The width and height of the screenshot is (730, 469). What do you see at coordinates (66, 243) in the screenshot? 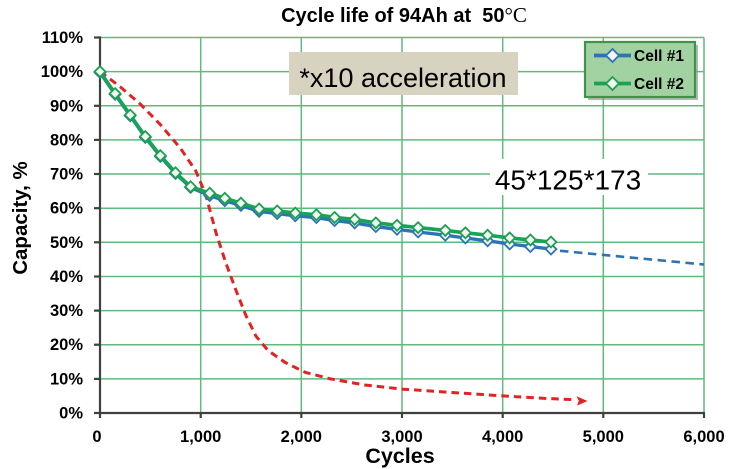
I see `svg-text: 50%` at bounding box center [66, 243].